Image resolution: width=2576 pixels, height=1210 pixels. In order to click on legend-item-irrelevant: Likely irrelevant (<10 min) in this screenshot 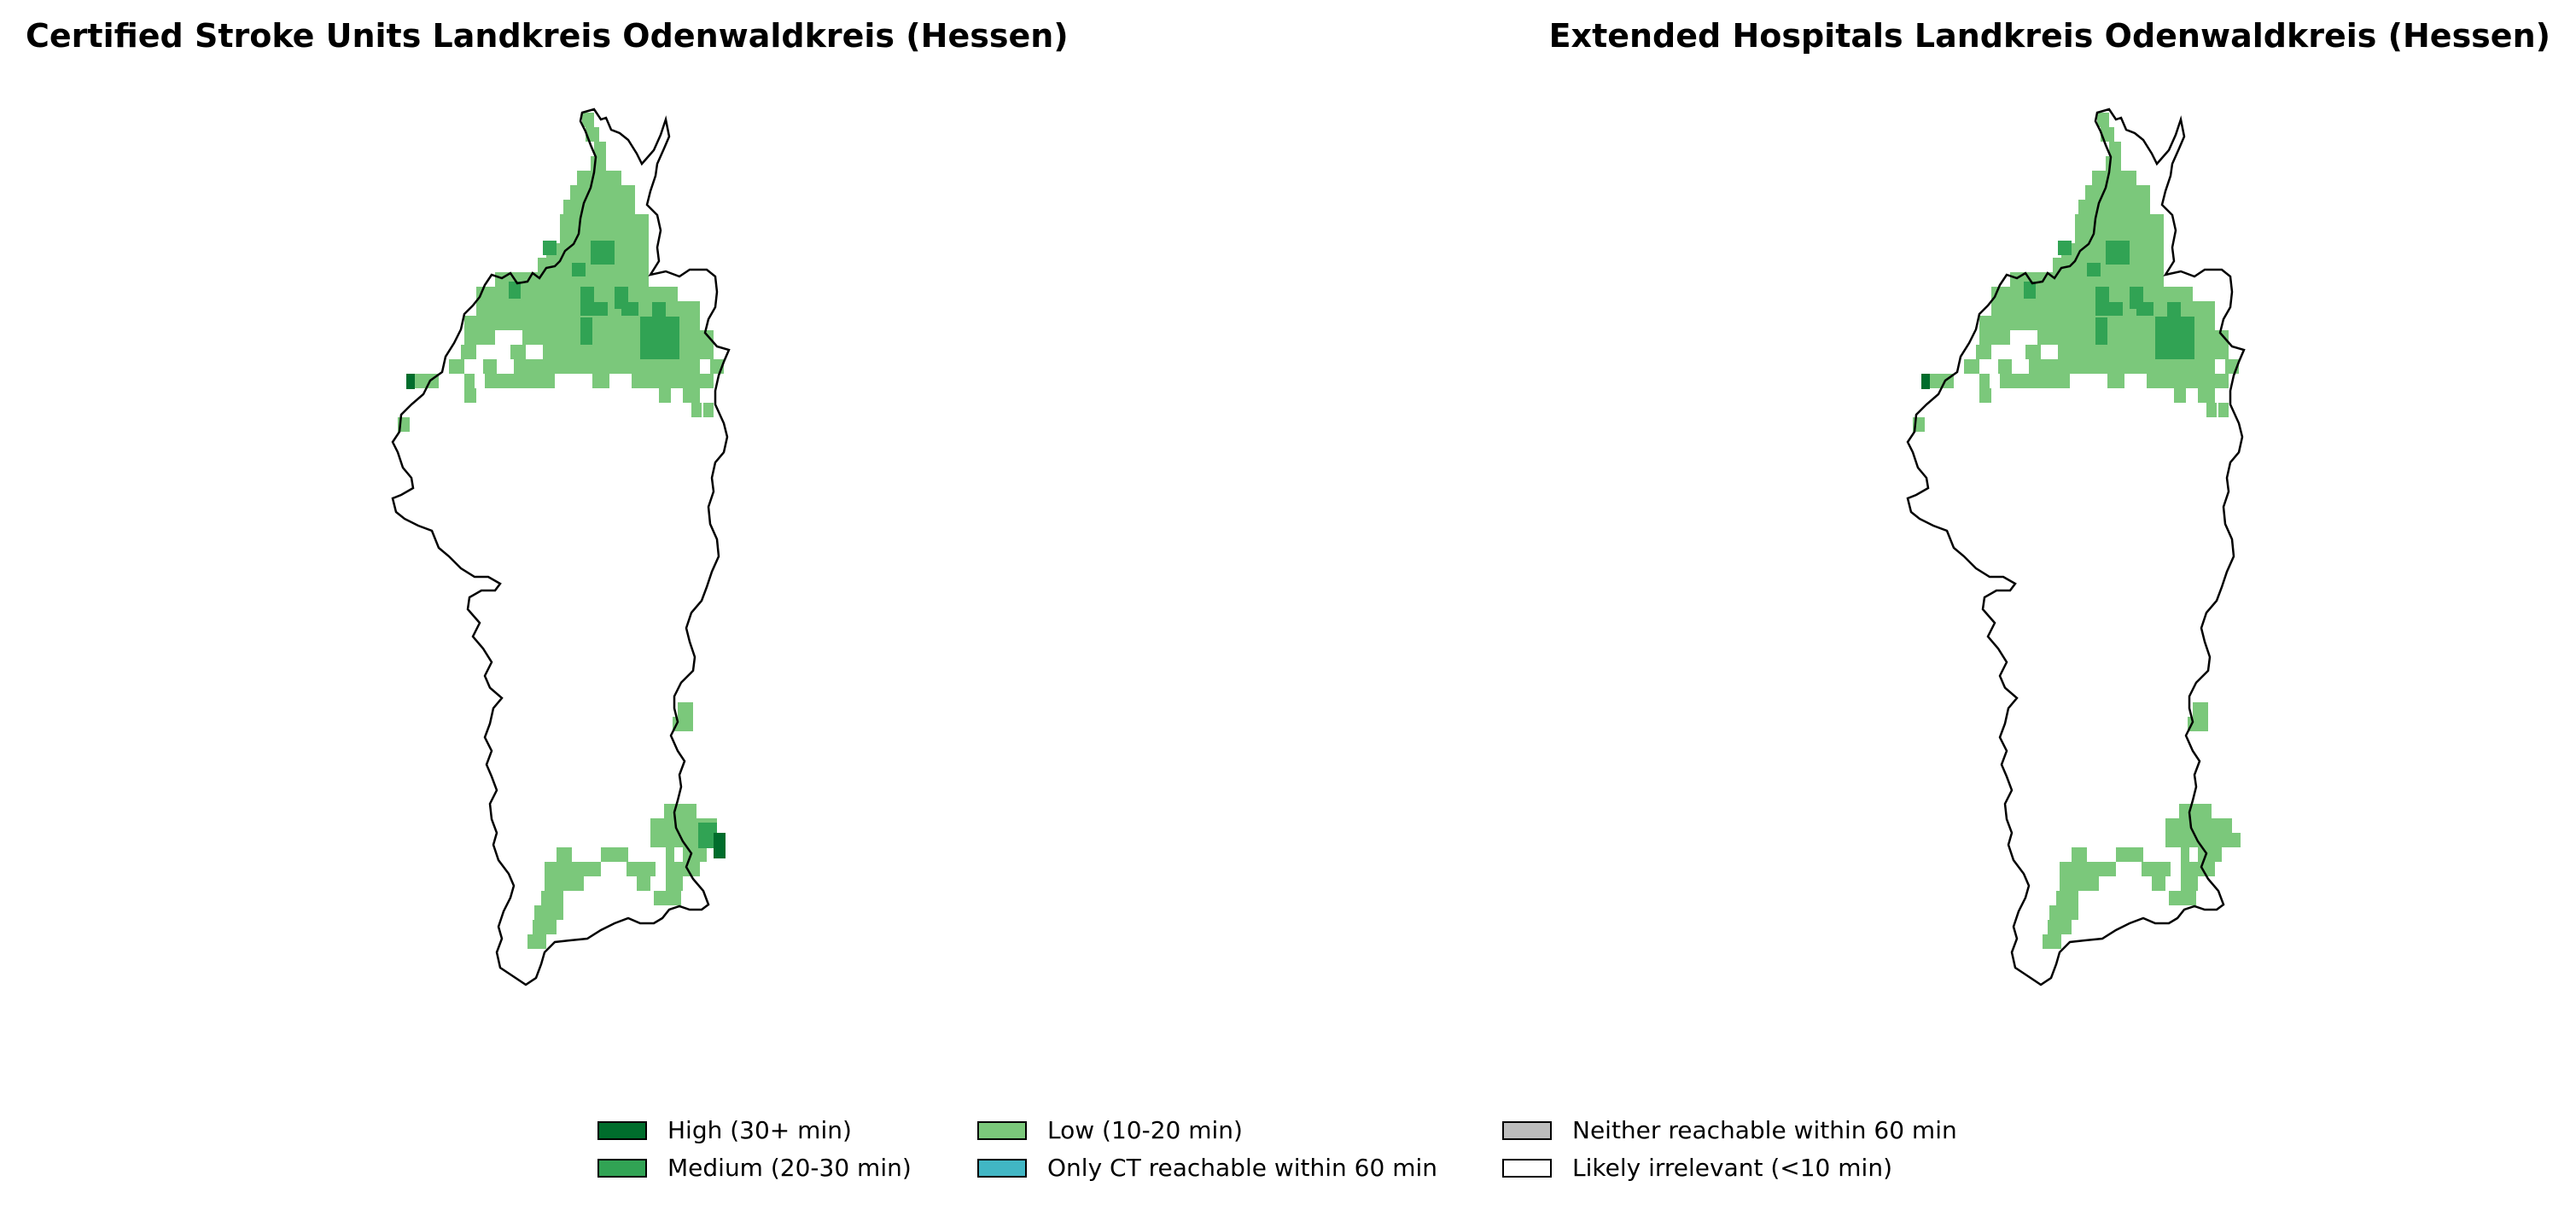, I will do `click(1697, 1168)`.